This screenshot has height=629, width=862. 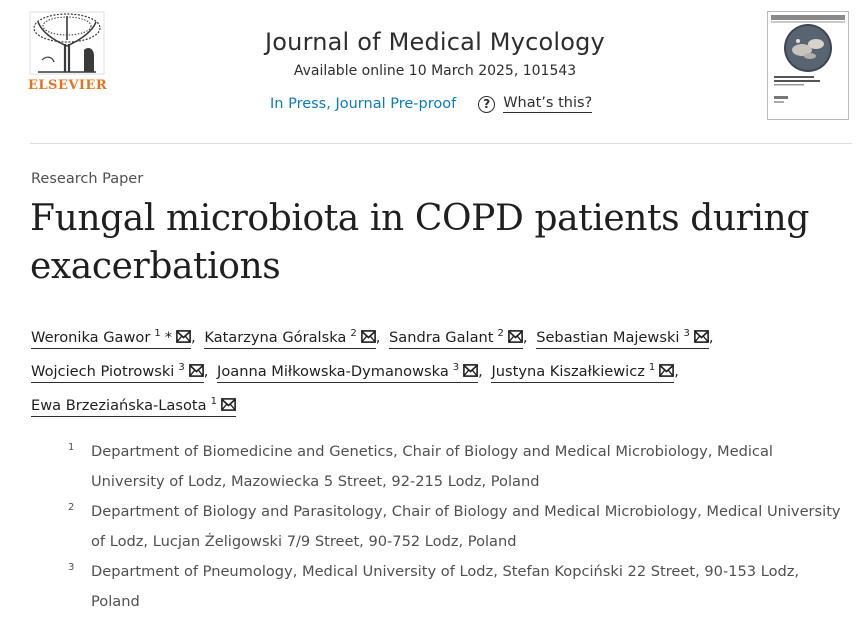 I want to click on author-link: Weronika Gawor 1 *, so click(x=111, y=338).